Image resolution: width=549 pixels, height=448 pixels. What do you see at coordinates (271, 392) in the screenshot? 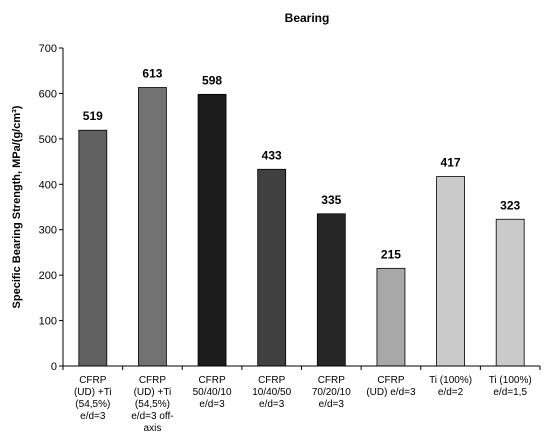
I see `x-tick-label: CFRP 10/40/50 e/d=3` at bounding box center [271, 392].